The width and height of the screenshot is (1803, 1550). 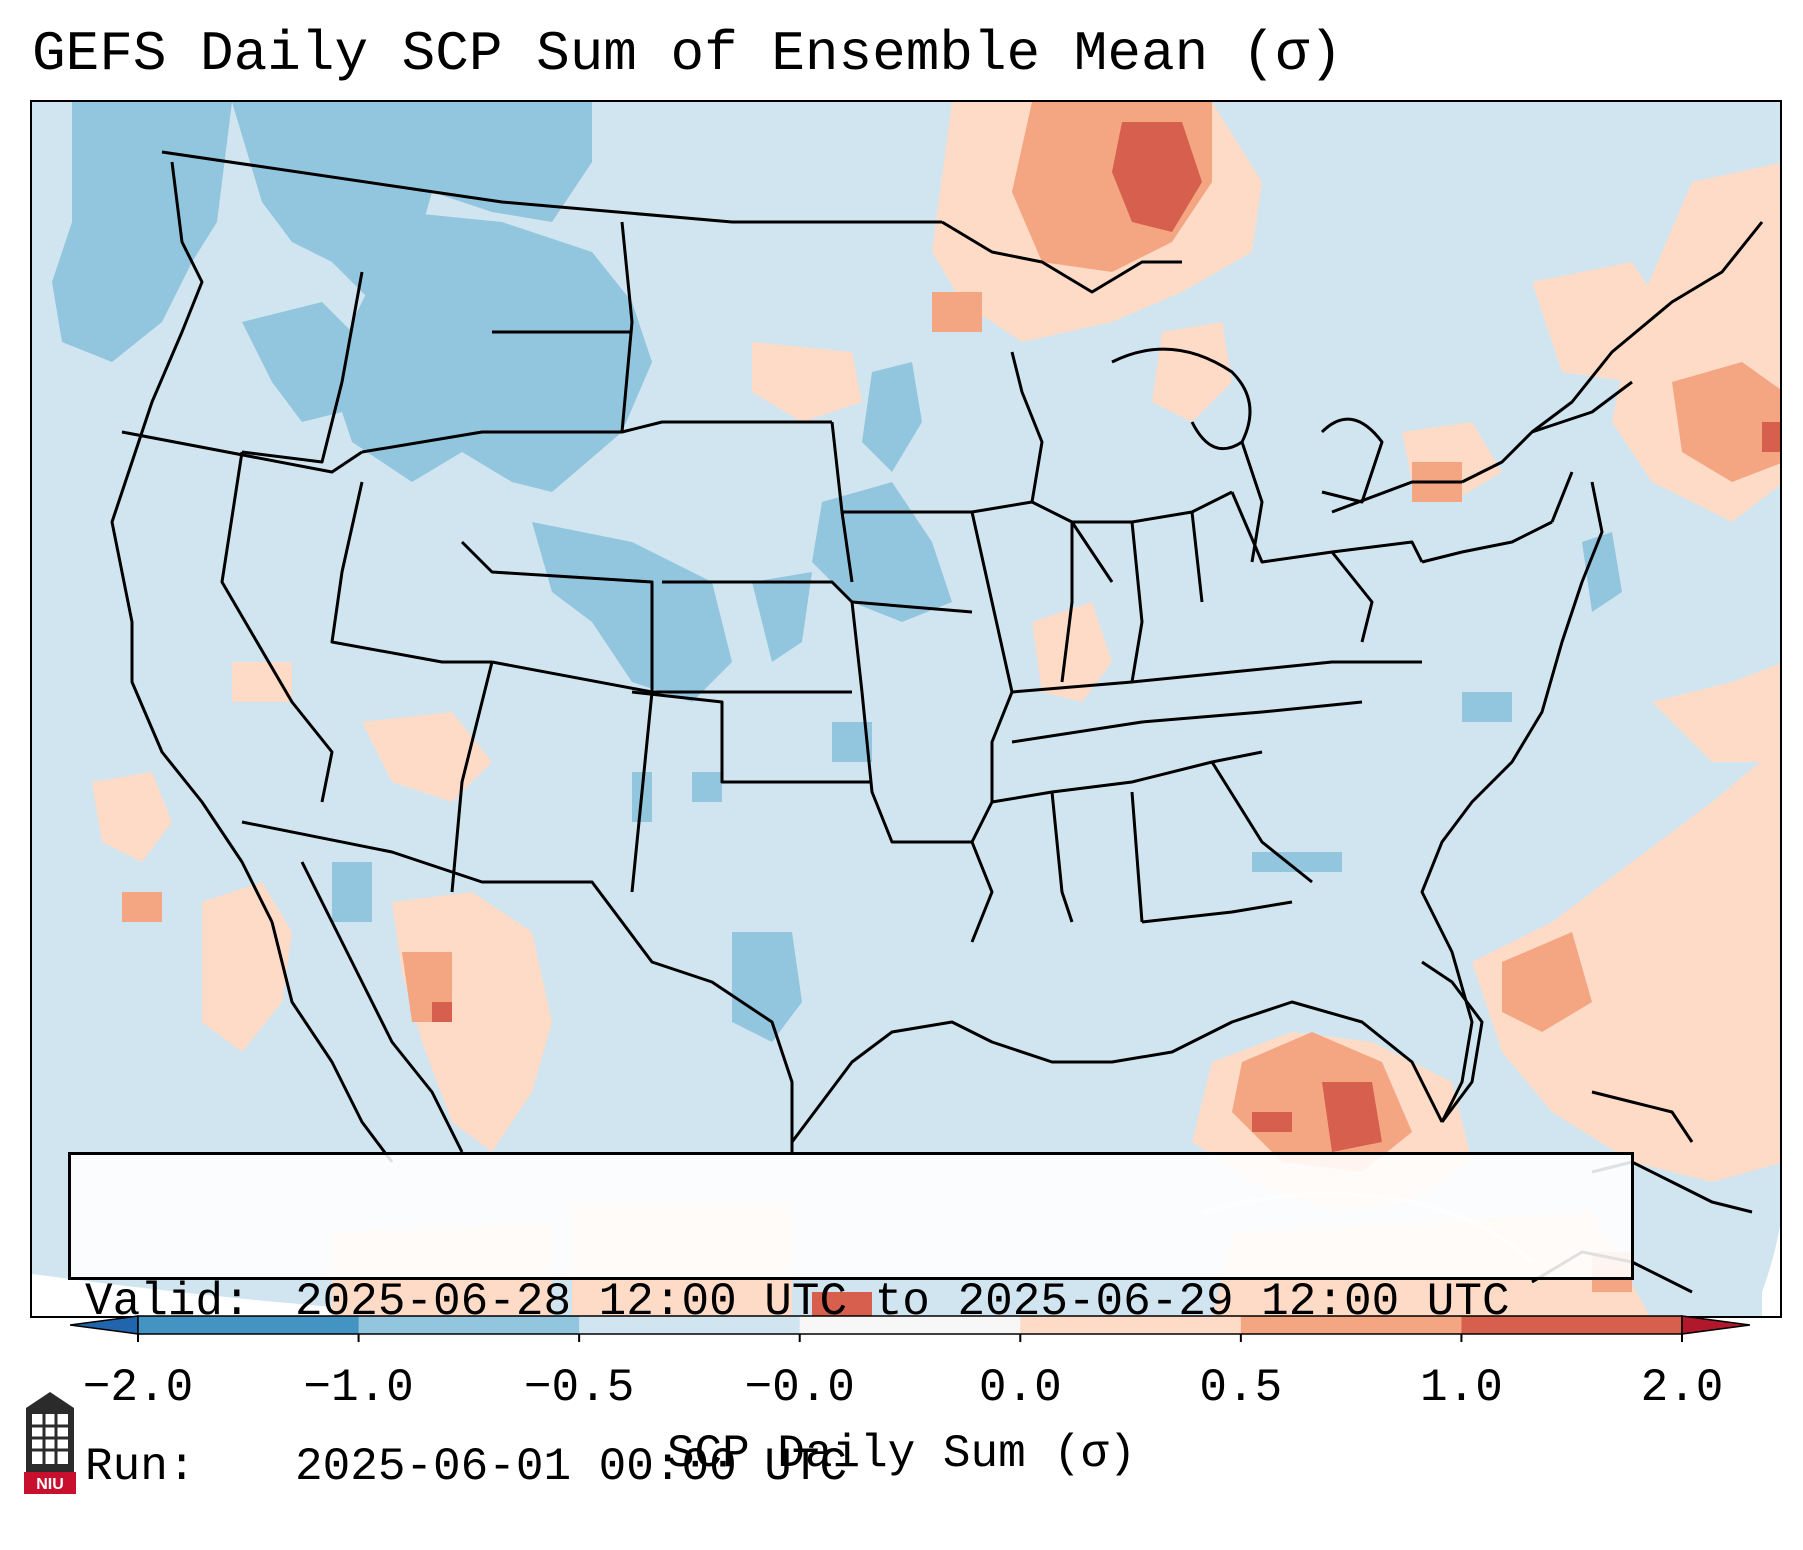 What do you see at coordinates (799, 1388) in the screenshot?
I see `colorbar-tick-label: −0.0` at bounding box center [799, 1388].